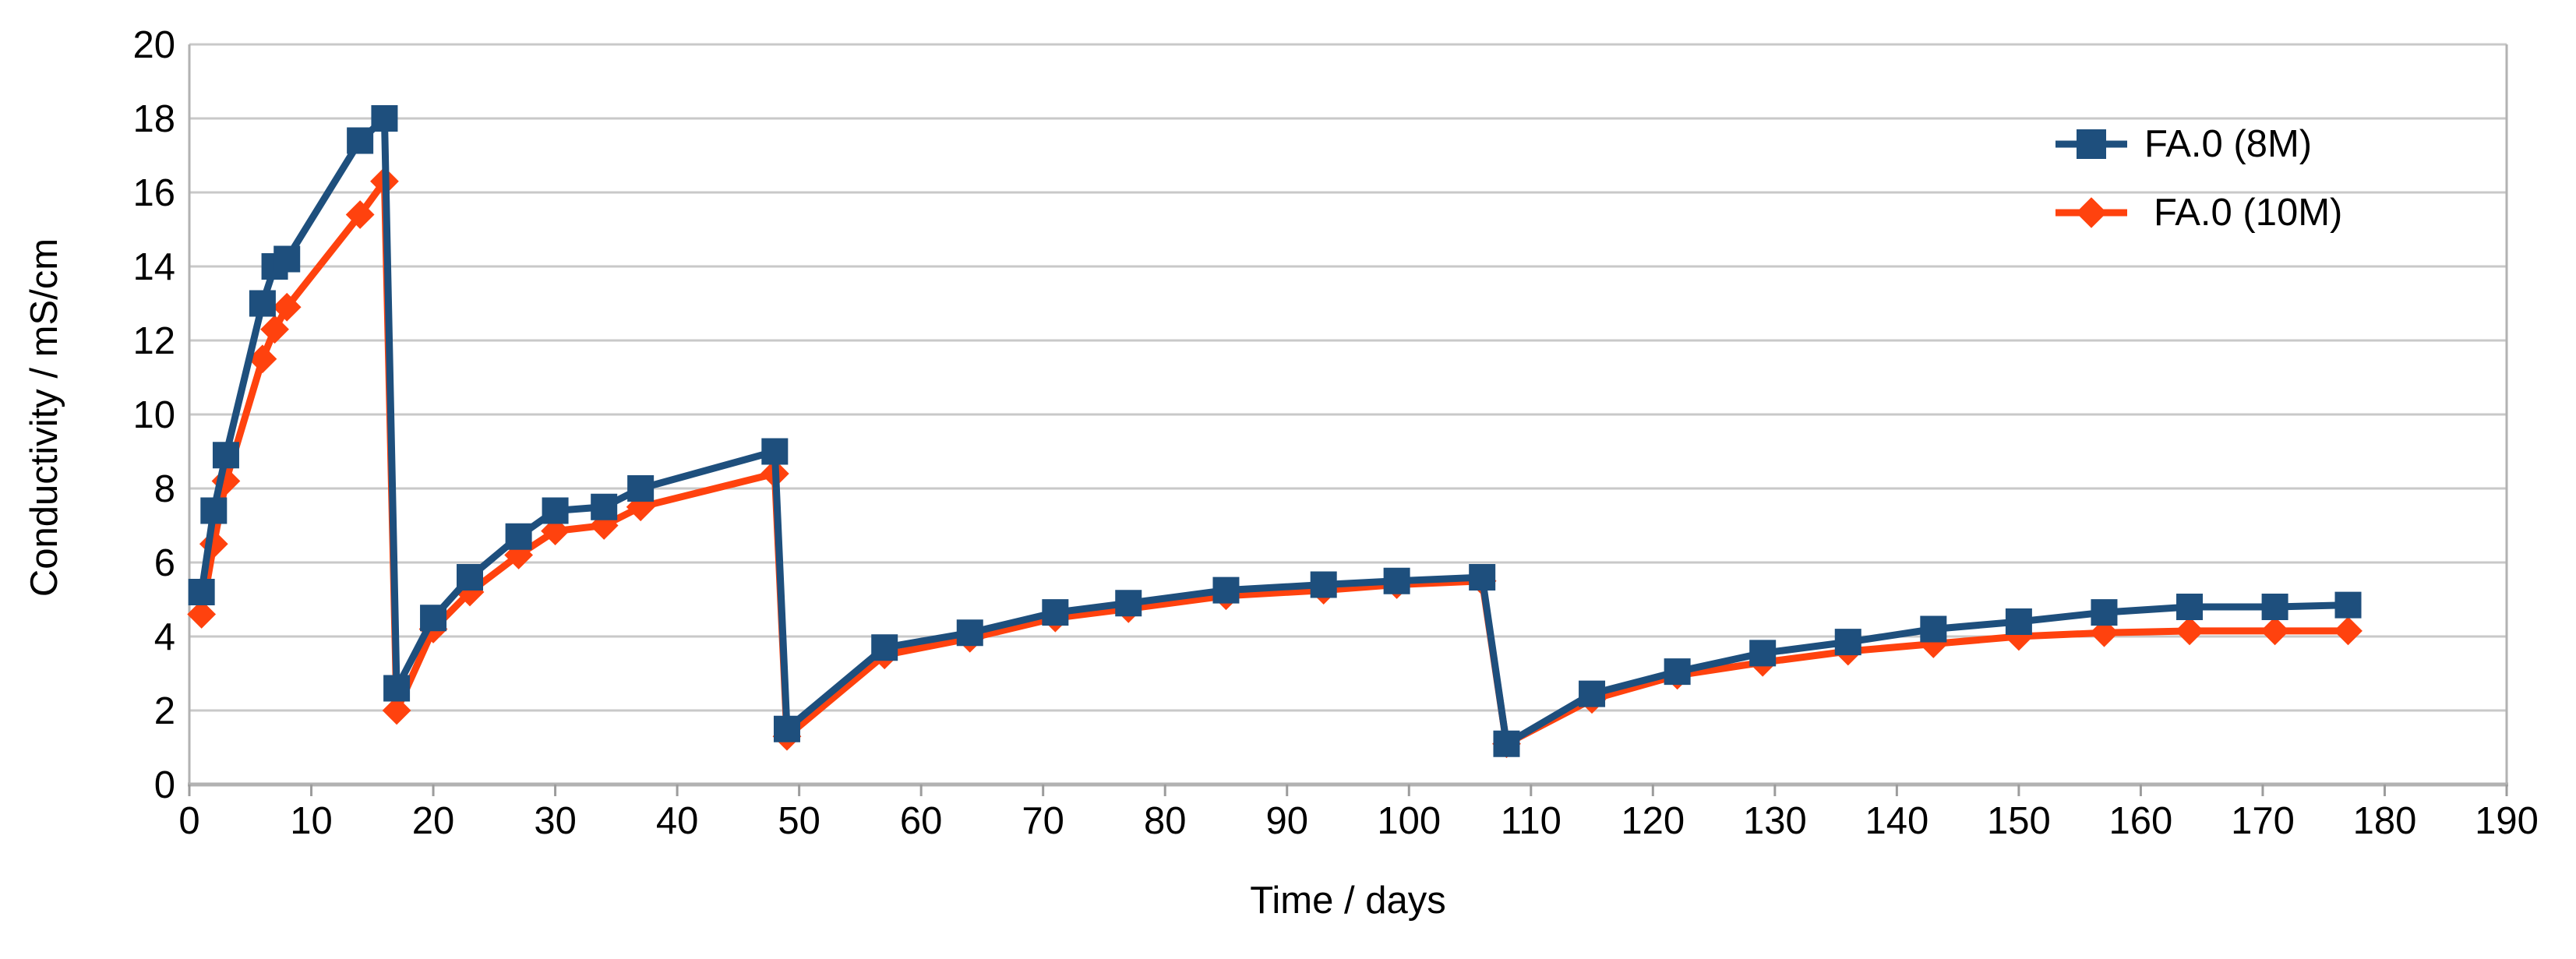 The image size is (2576, 959). Describe the element at coordinates (44, 418) in the screenshot. I see `y-axis-title: Conductivity / mS/cm` at that location.